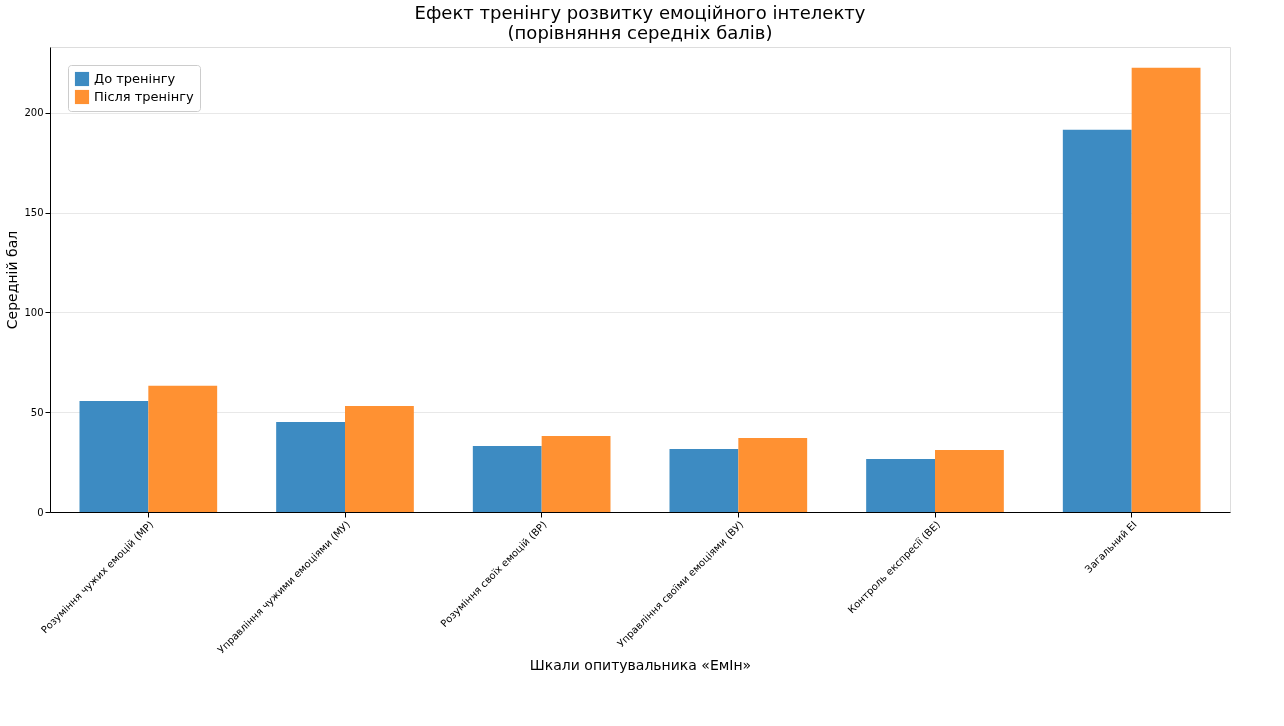 Image resolution: width=1284 pixels, height=726 pixels. What do you see at coordinates (34, 113) in the screenshot?
I see `y-tick-label: 200` at bounding box center [34, 113].